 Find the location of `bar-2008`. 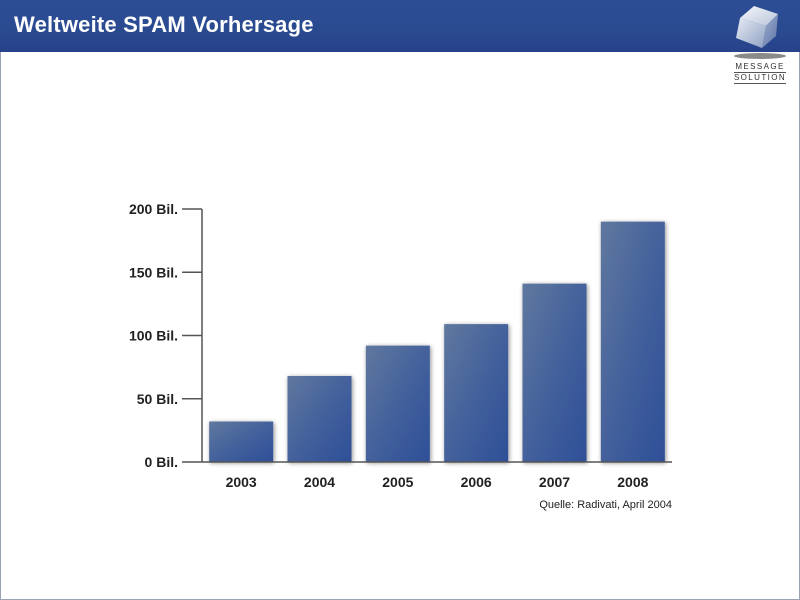

bar-2008 is located at coordinates (632, 341).